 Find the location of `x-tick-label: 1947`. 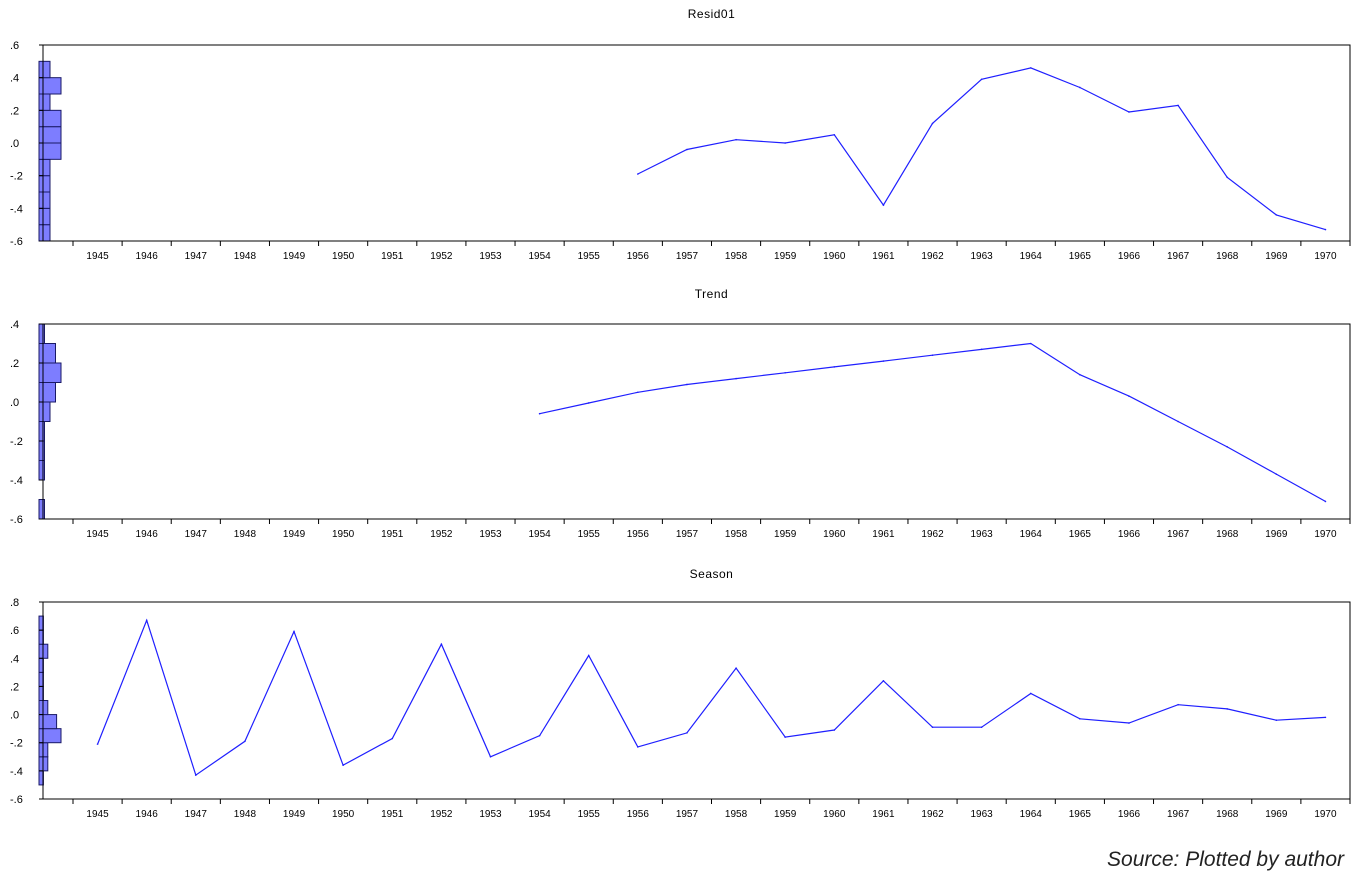

x-tick-label: 1947 is located at coordinates (196, 814).